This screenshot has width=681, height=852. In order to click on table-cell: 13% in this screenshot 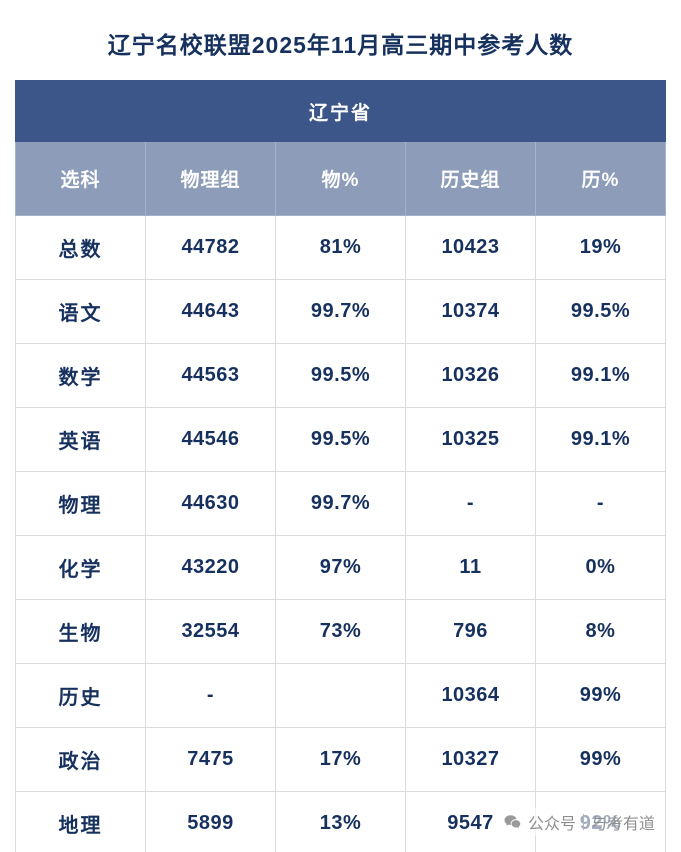, I will do `click(340, 821)`.